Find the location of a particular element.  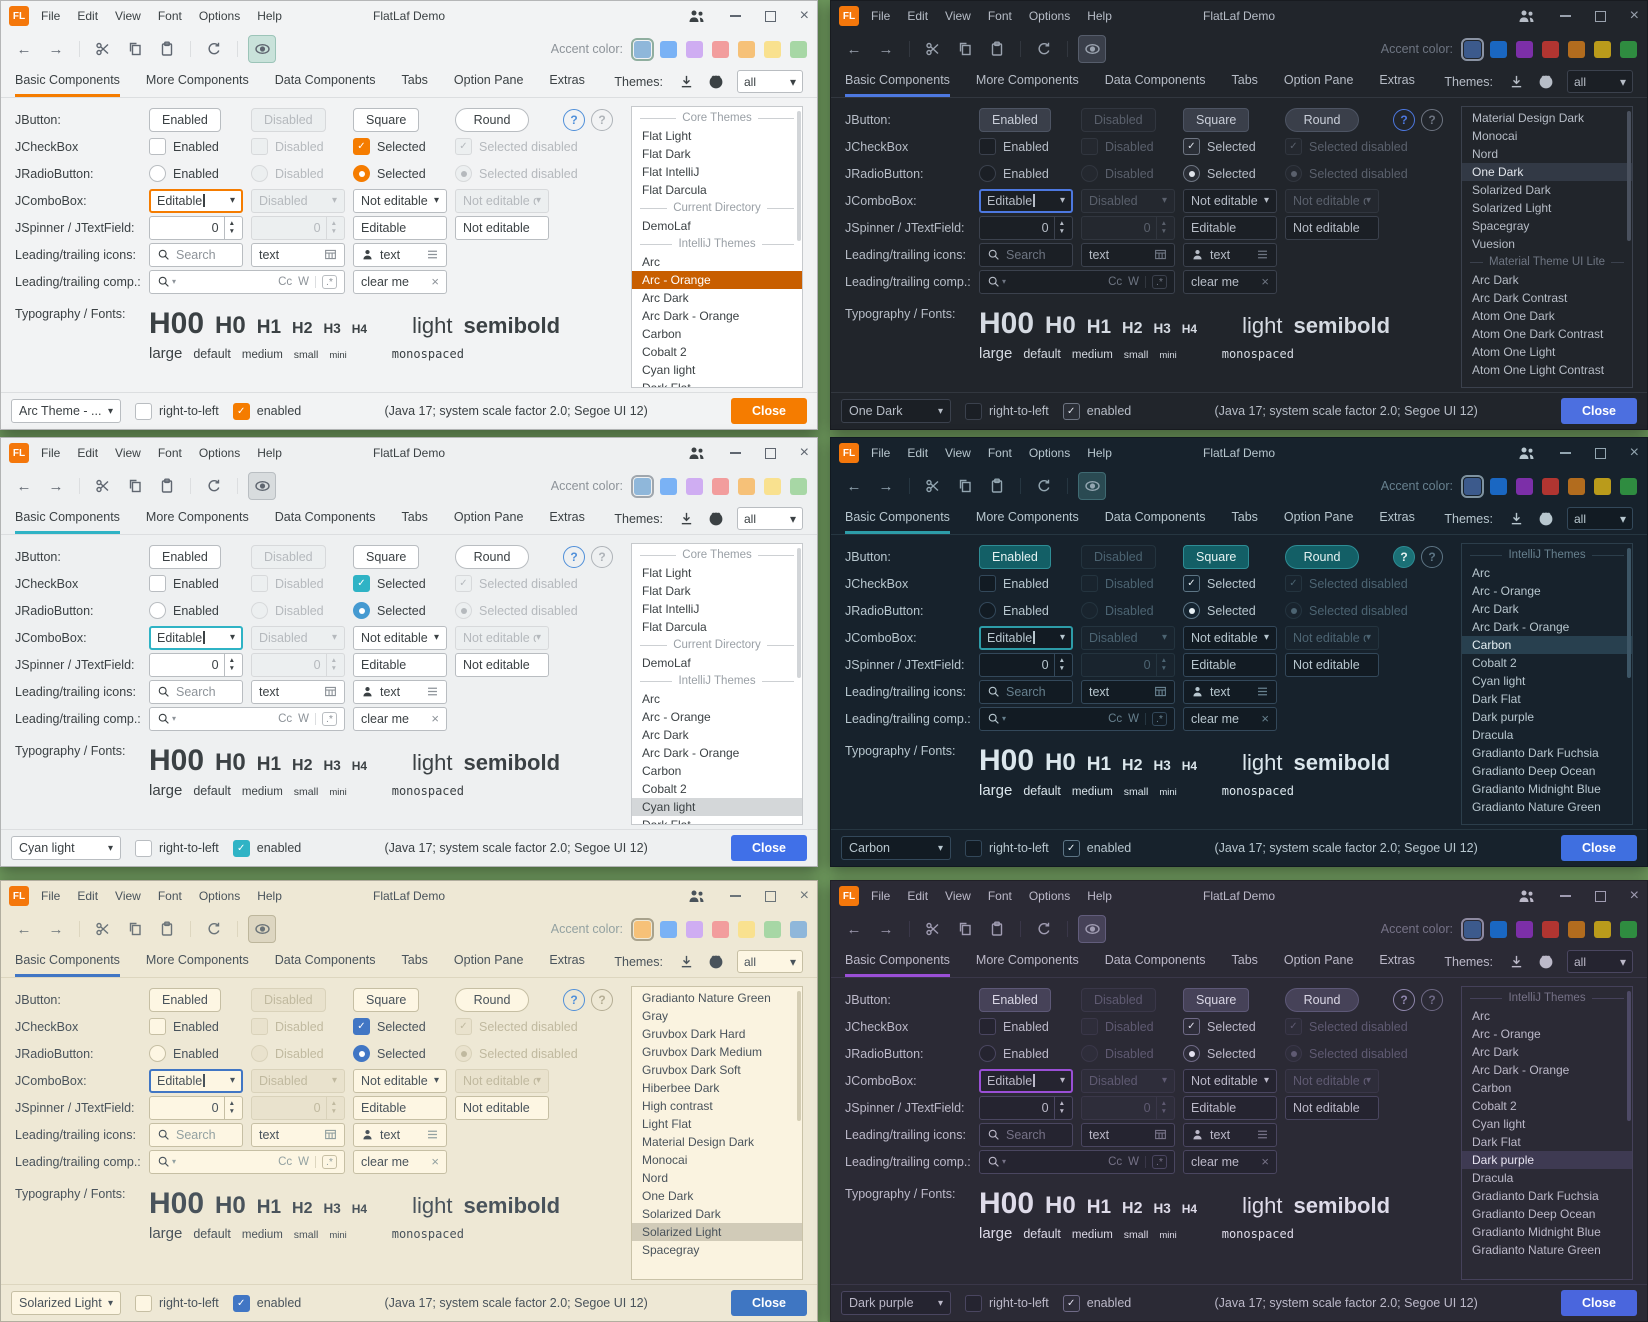

theme-list-item: Solarized Light is located at coordinates (1512, 208).